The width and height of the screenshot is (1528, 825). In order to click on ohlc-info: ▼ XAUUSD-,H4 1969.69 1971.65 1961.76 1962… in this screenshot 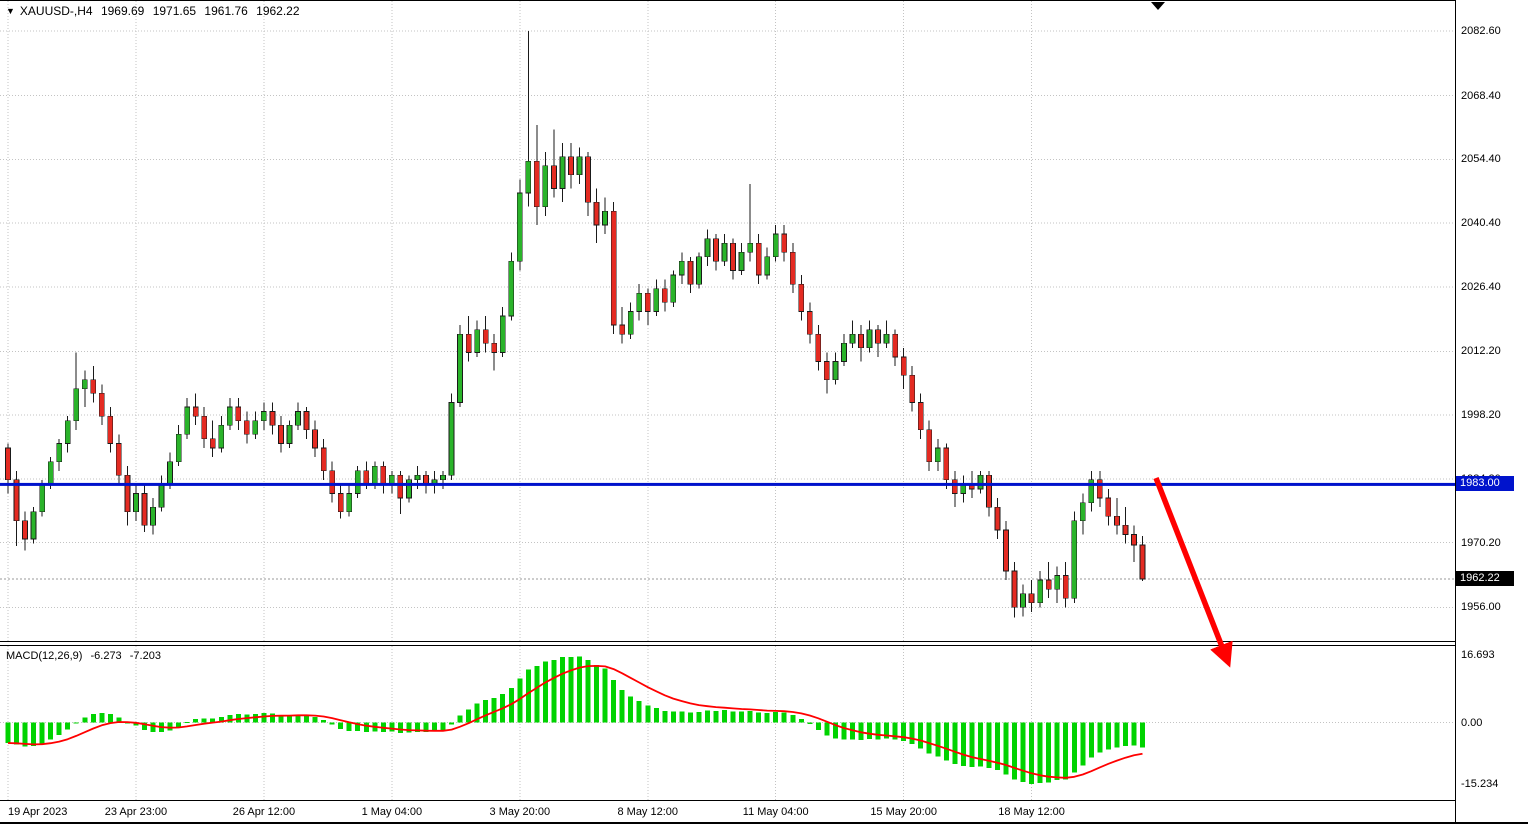, I will do `click(155, 11)`.